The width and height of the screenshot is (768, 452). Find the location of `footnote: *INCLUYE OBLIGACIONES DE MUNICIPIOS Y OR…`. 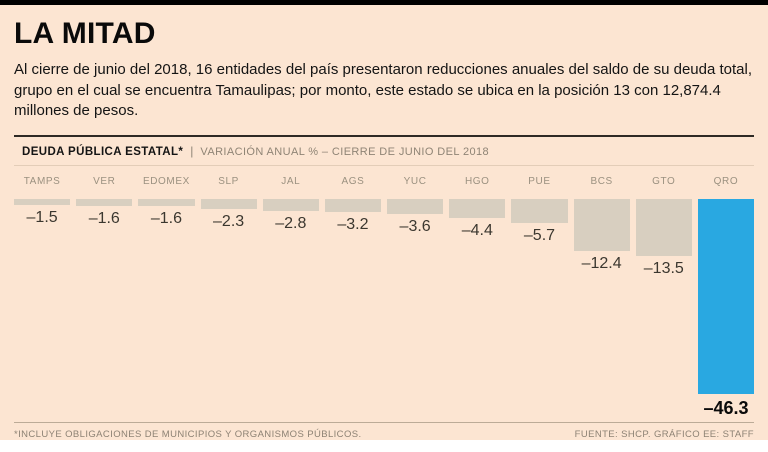

footnote: *INCLUYE OBLIGACIONES DE MUNICIPIOS Y OR… is located at coordinates (188, 434).